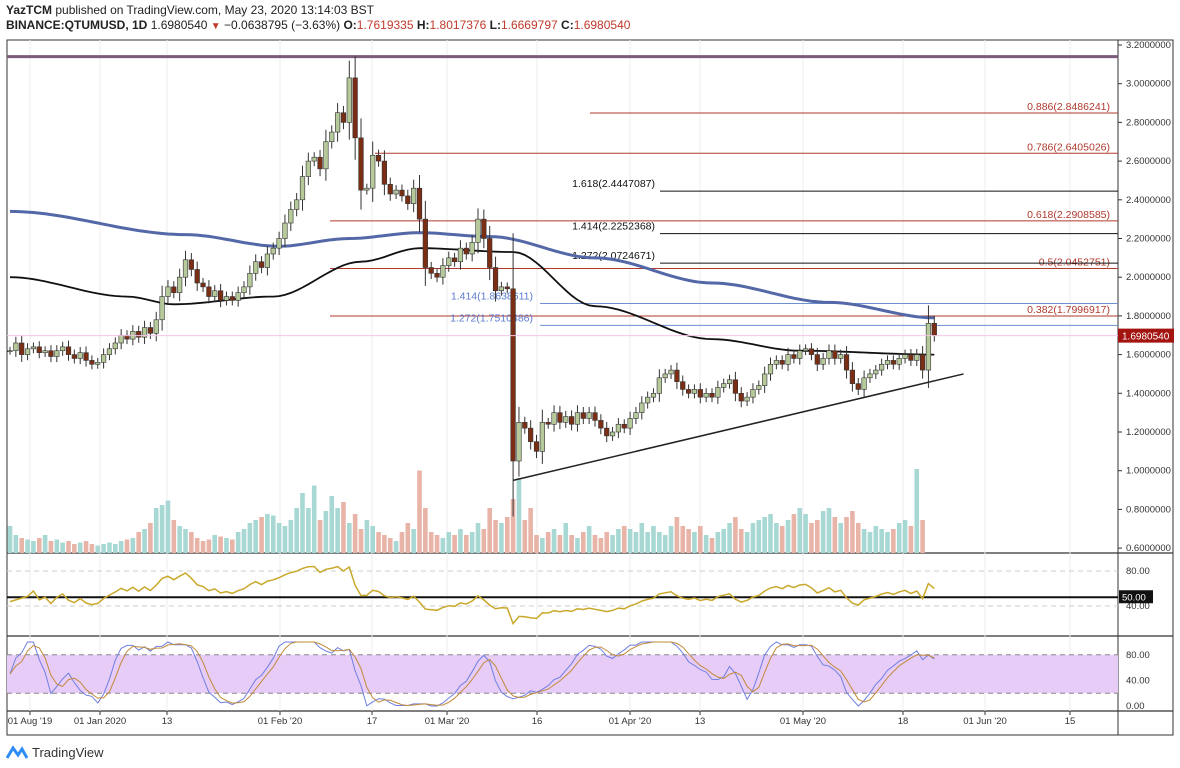 The width and height of the screenshot is (1180, 768). I want to click on rsi-mid-label: 50.00, so click(1134, 597).